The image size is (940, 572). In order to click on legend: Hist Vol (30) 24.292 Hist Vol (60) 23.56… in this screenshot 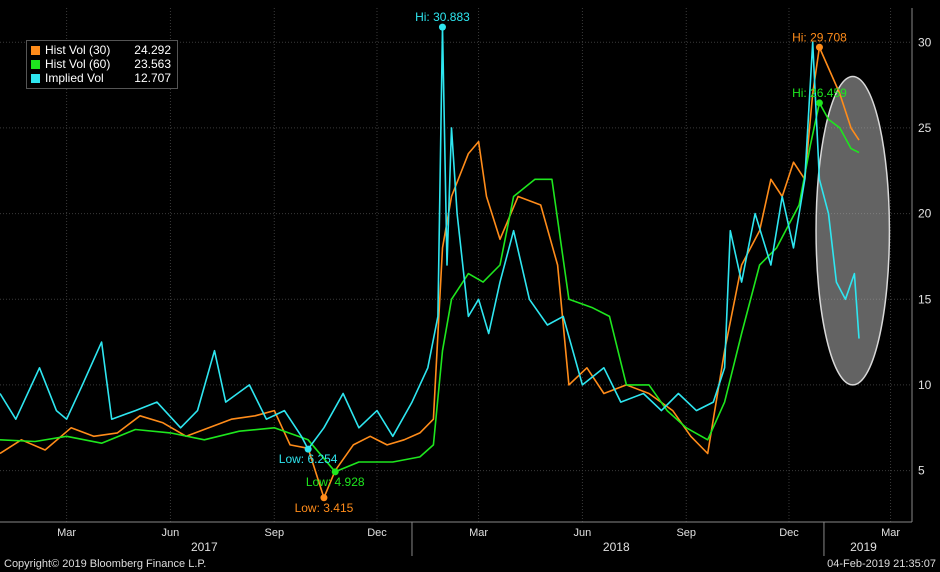, I will do `click(102, 64)`.